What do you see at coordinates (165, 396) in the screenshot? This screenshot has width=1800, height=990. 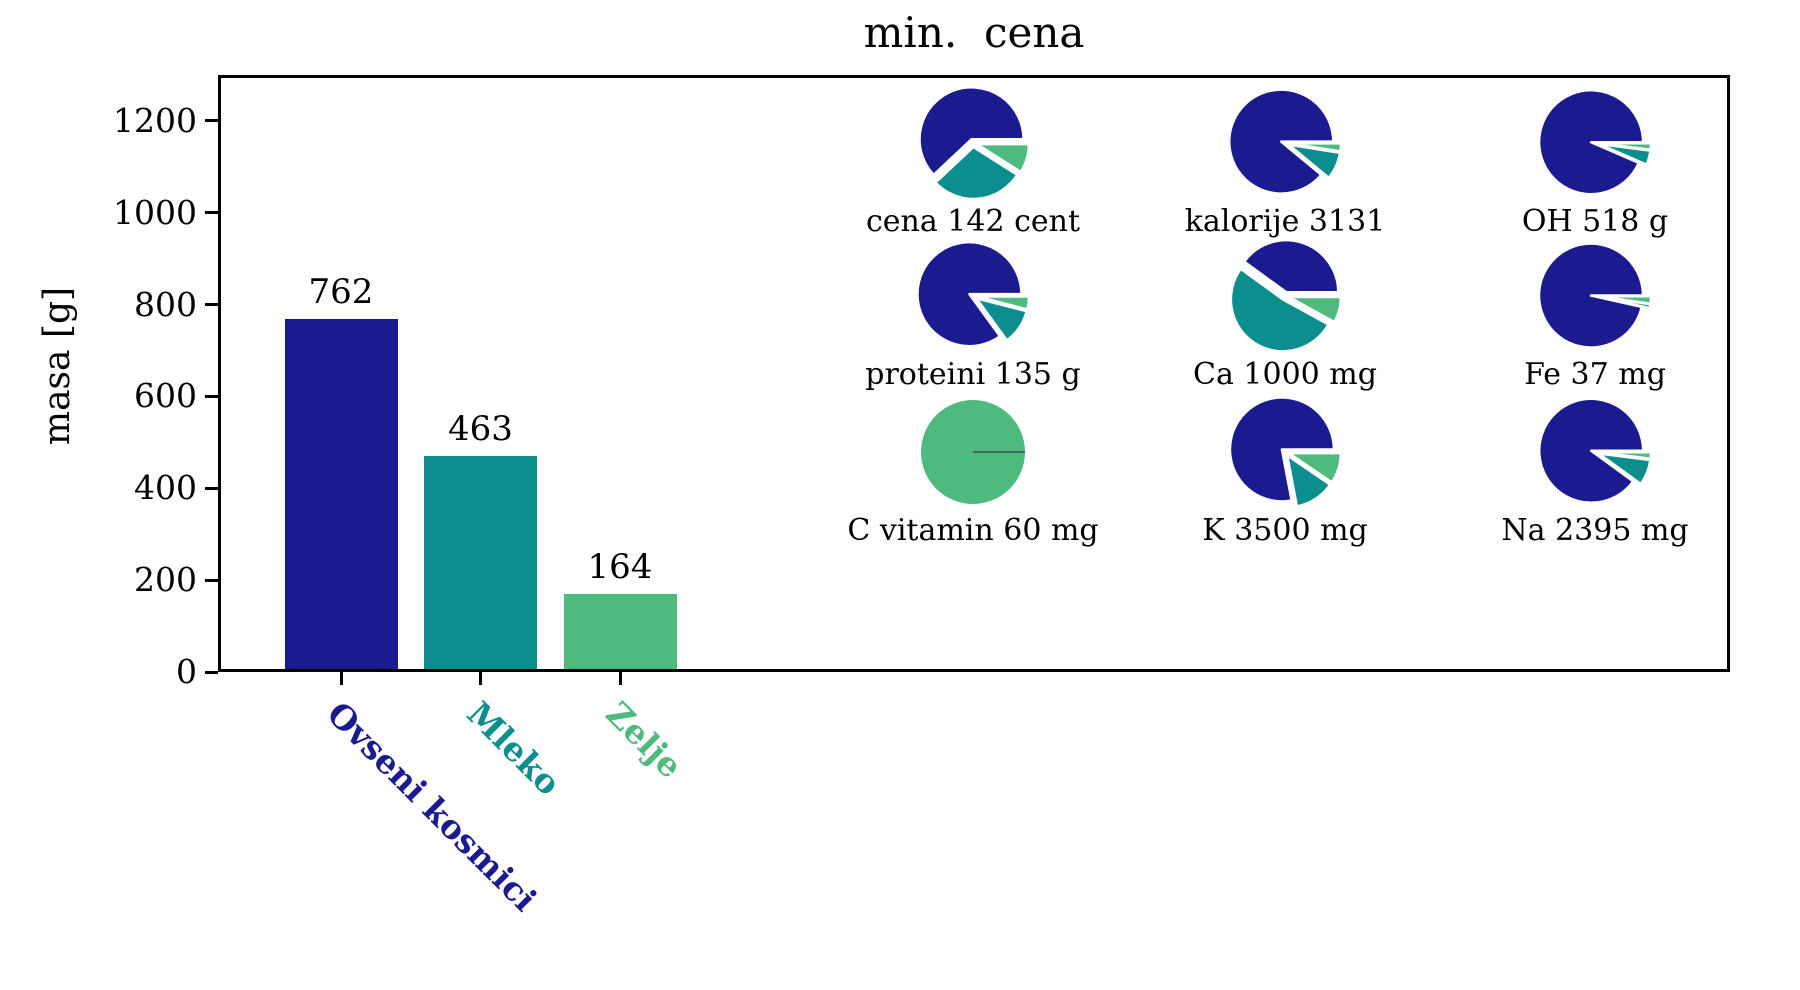 I see `y-tick-label-600: 600` at bounding box center [165, 396].